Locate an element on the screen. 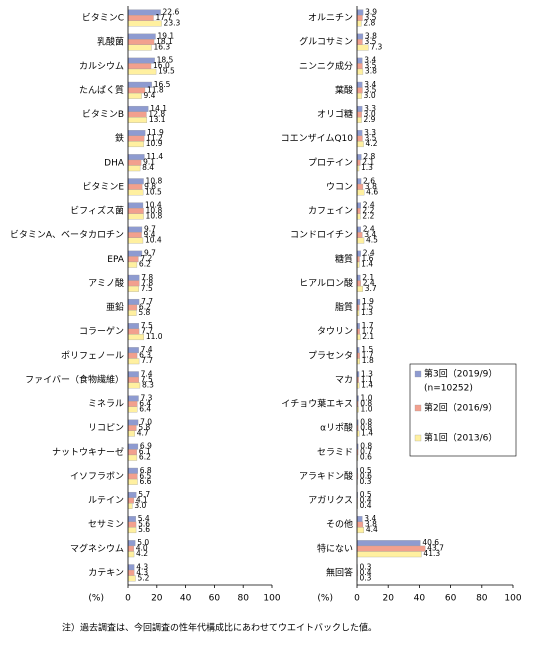  legend-box is located at coordinates (463, 410).